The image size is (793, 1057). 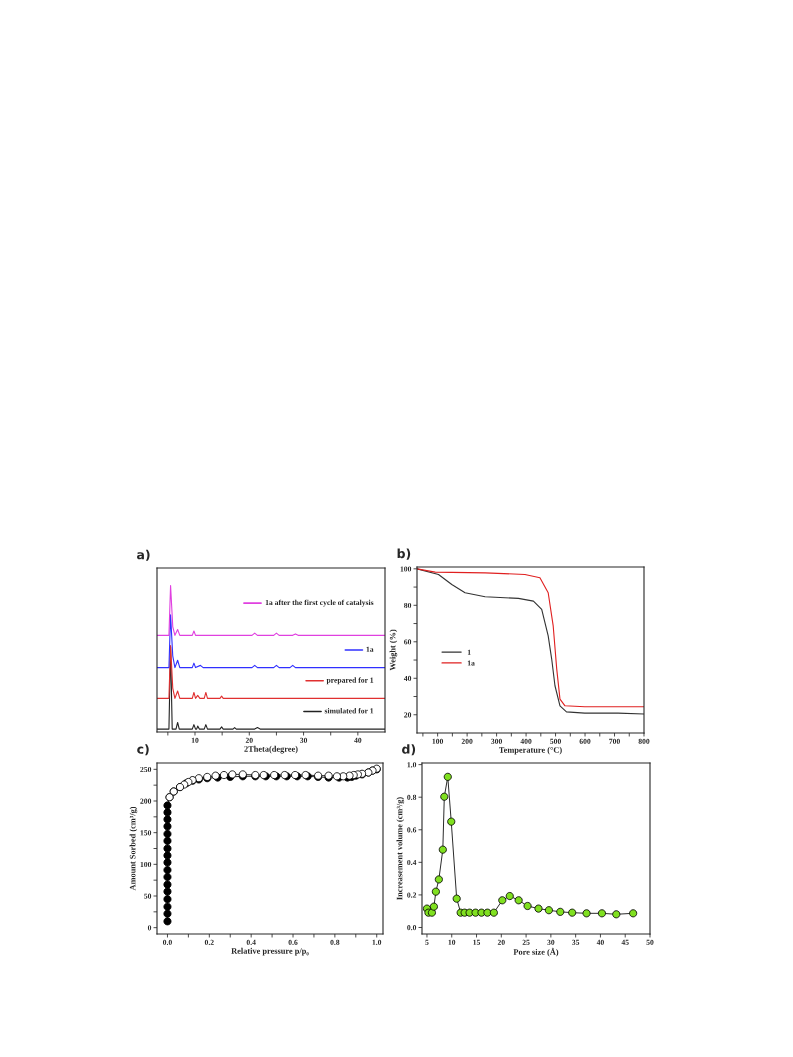 I want to click on x-axis-title: 2Theta(degree), so click(x=271, y=749).